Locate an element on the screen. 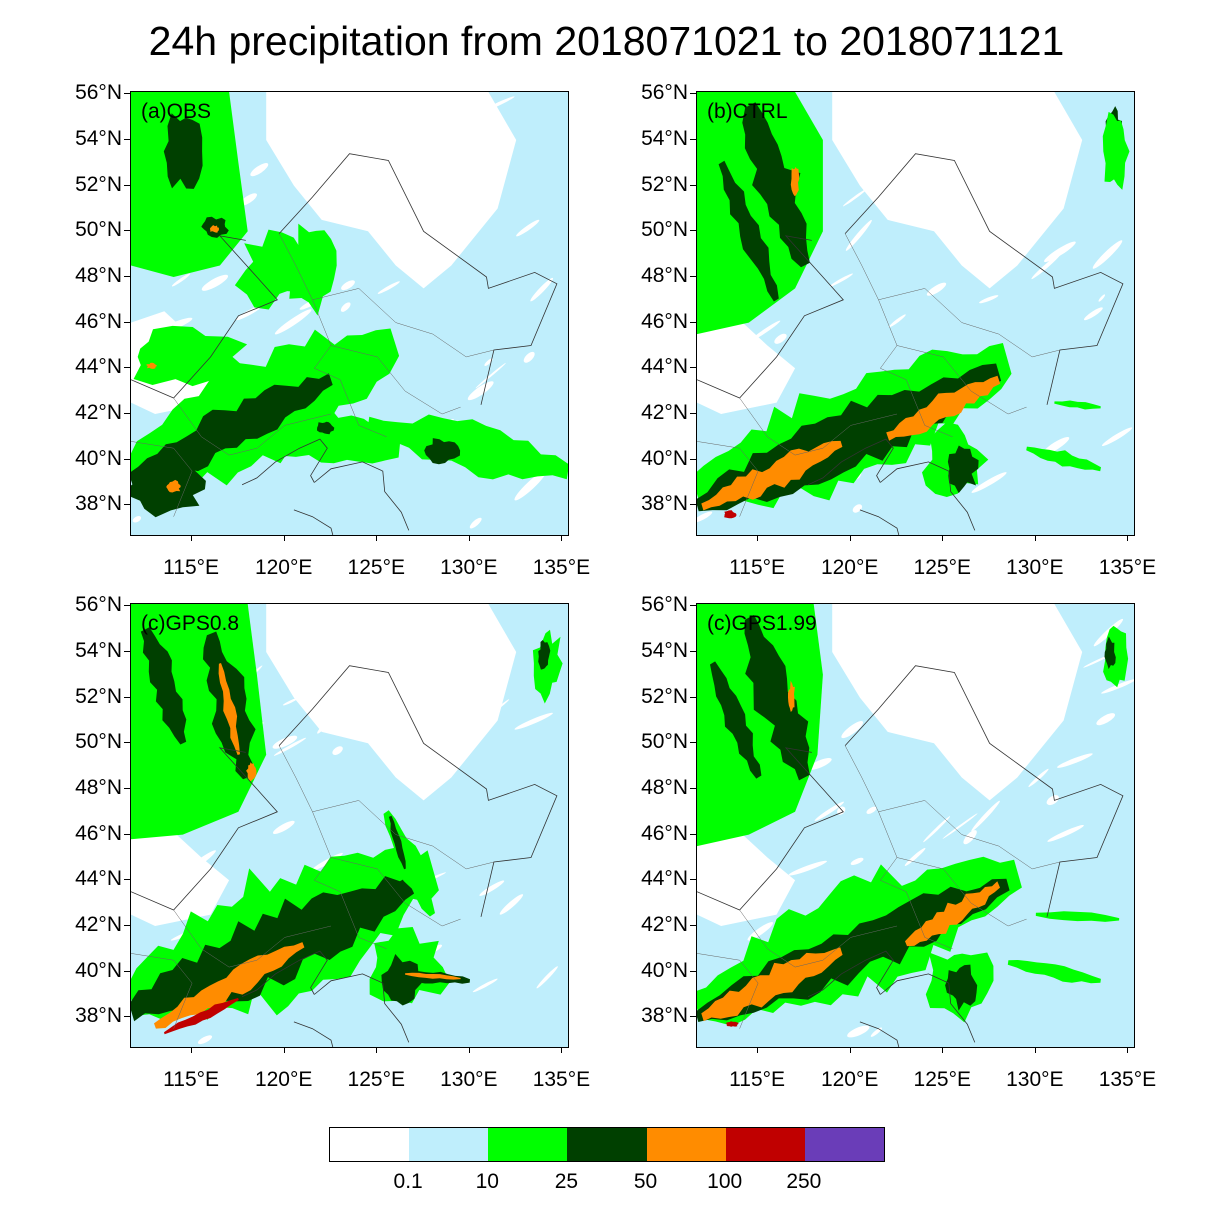  map-panel-gps08: (c)GPS0.8 is located at coordinates (349, 825).